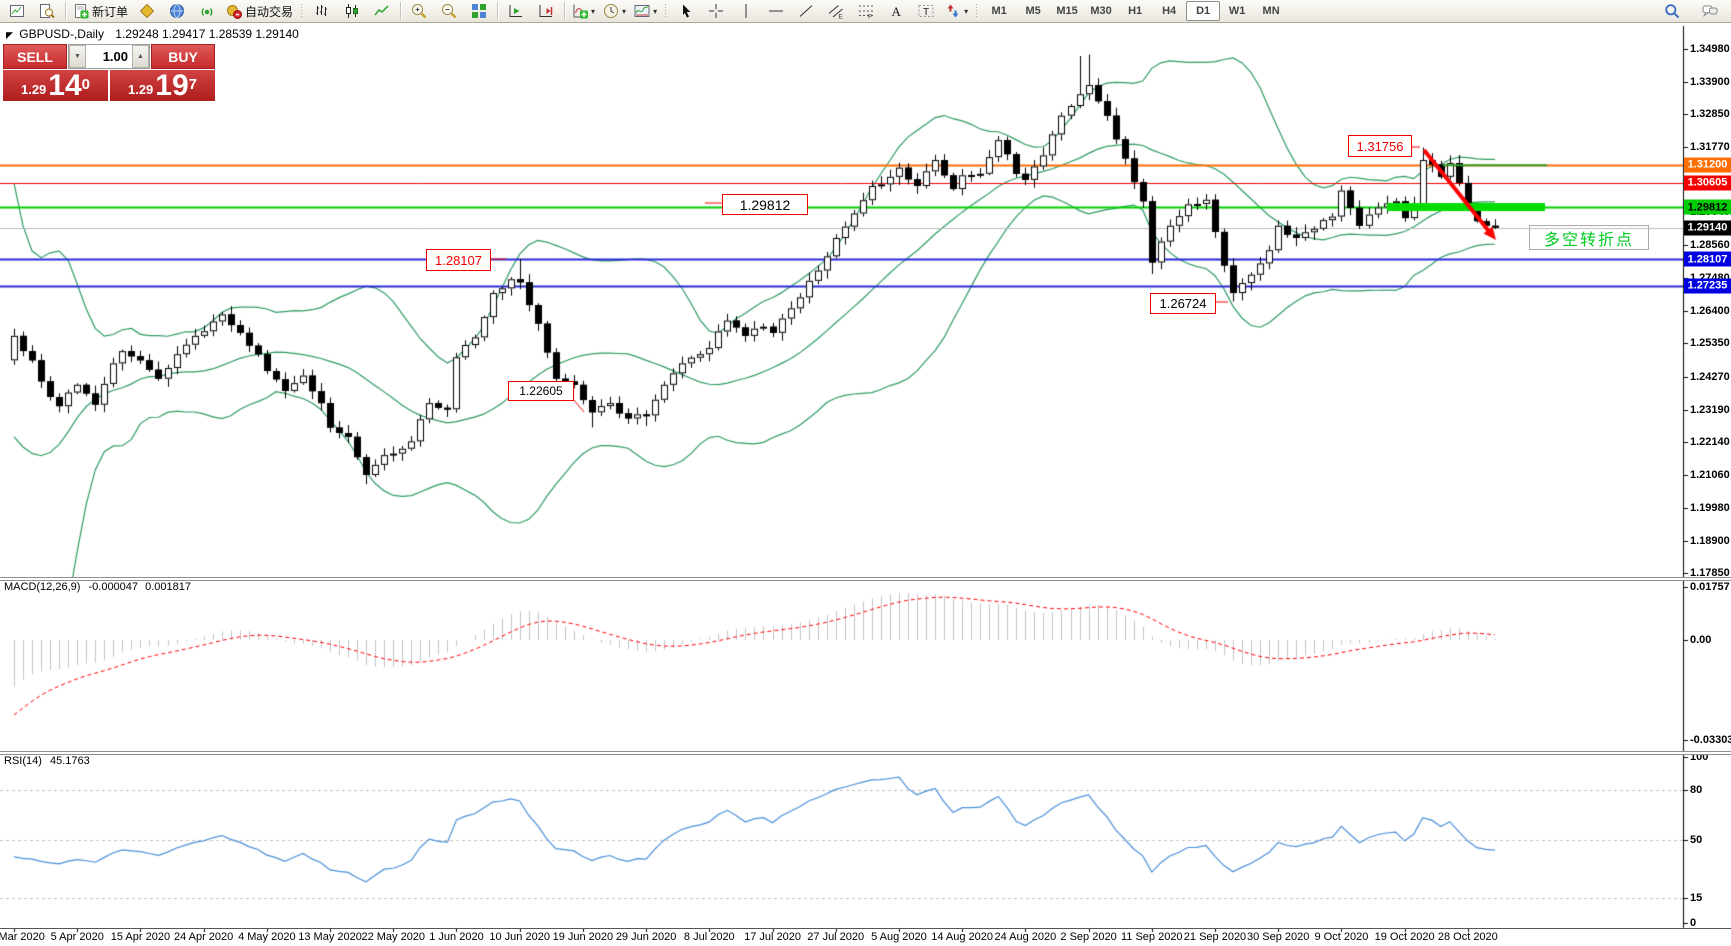  What do you see at coordinates (419, 11) in the screenshot?
I see `zoom-in-button` at bounding box center [419, 11].